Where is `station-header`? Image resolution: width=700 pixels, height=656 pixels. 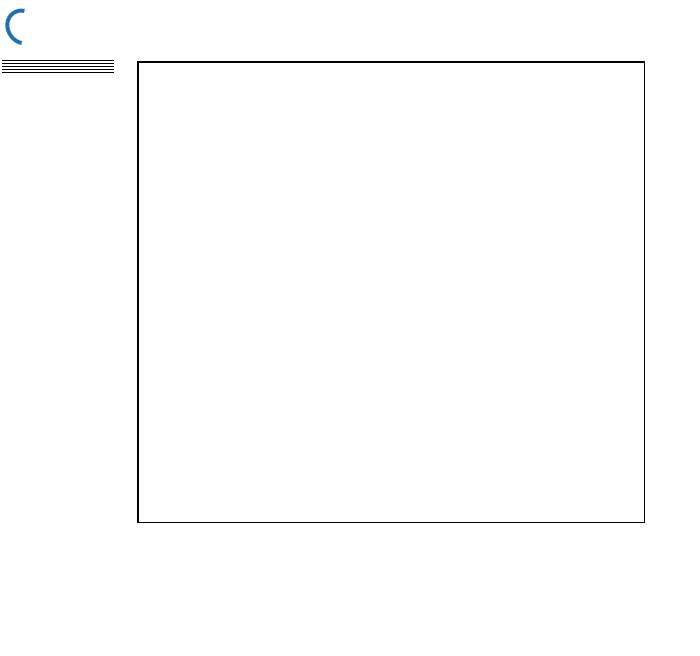 station-header is located at coordinates (120, 60).